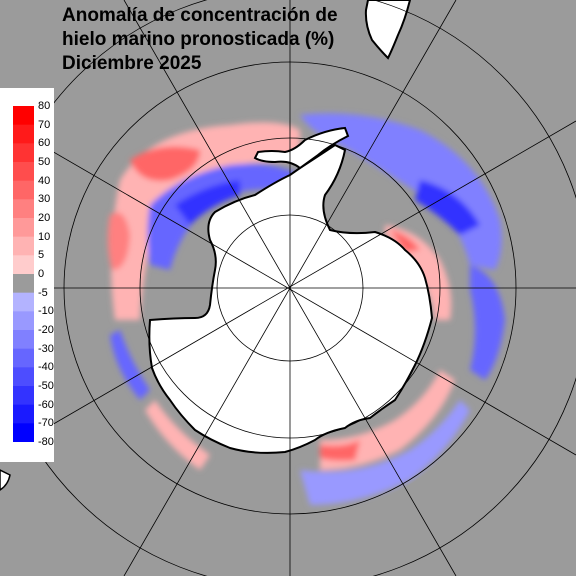 The height and width of the screenshot is (576, 576). What do you see at coordinates (46, 423) in the screenshot?
I see `legend-tick-label: -70` at bounding box center [46, 423].